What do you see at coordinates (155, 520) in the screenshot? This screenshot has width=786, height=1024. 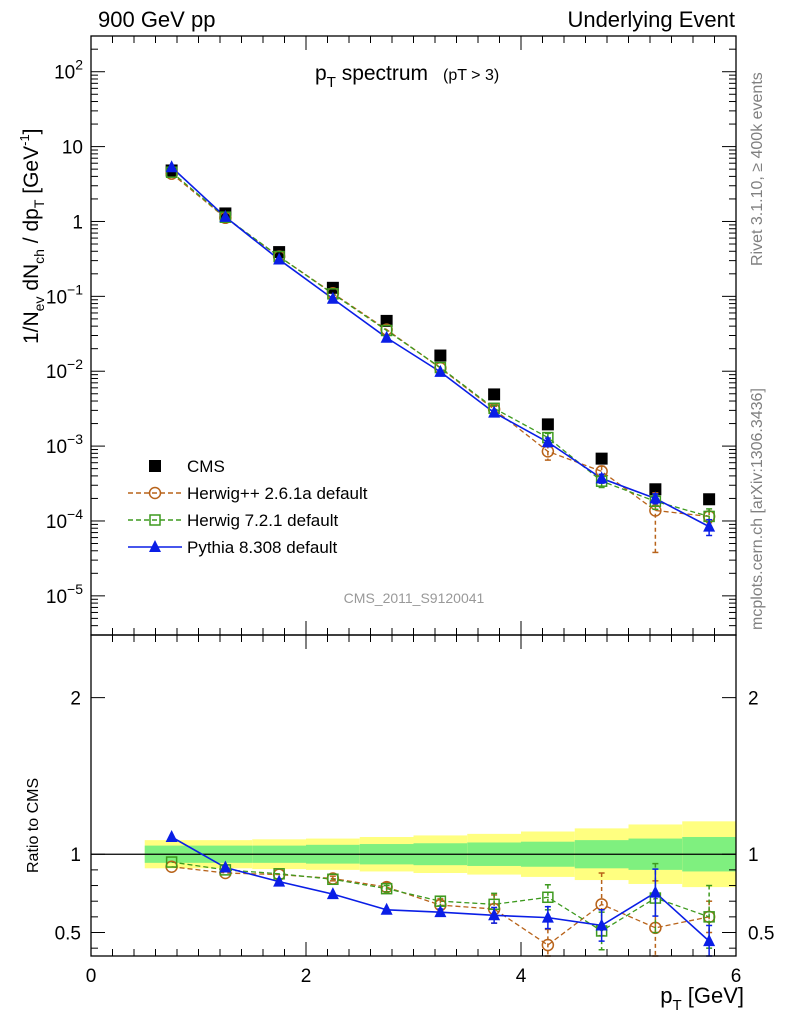 I see `legend-marker-herwig-7-2-1-default` at bounding box center [155, 520].